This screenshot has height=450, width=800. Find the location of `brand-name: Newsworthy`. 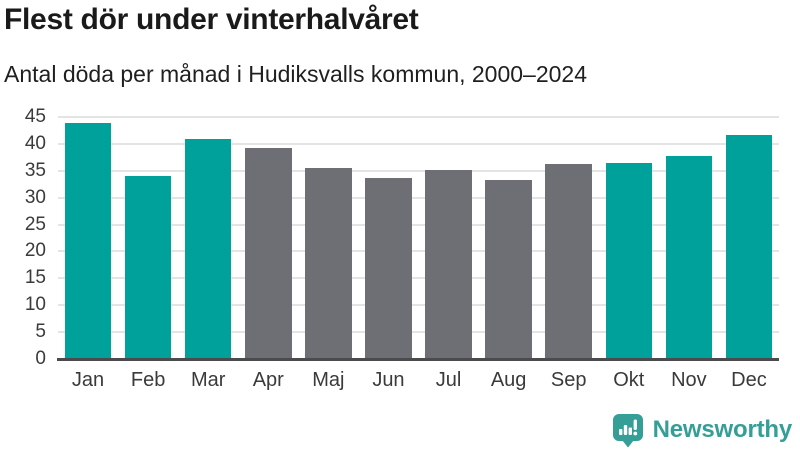

brand-name: Newsworthy is located at coordinates (722, 429).